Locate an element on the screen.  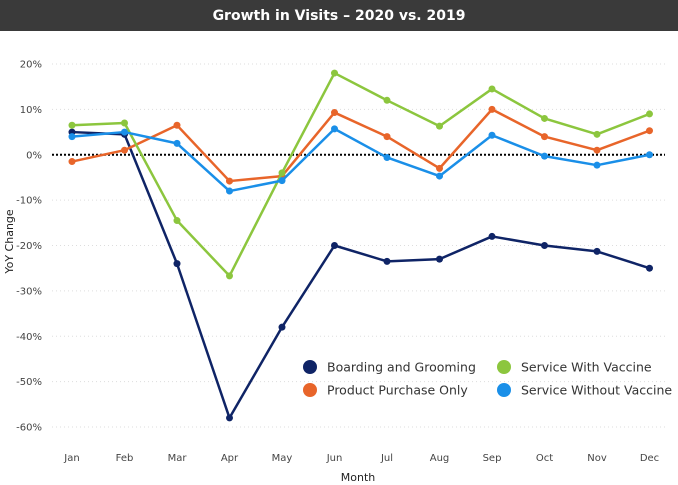
x-tick-label: Nov is located at coordinates (597, 458).